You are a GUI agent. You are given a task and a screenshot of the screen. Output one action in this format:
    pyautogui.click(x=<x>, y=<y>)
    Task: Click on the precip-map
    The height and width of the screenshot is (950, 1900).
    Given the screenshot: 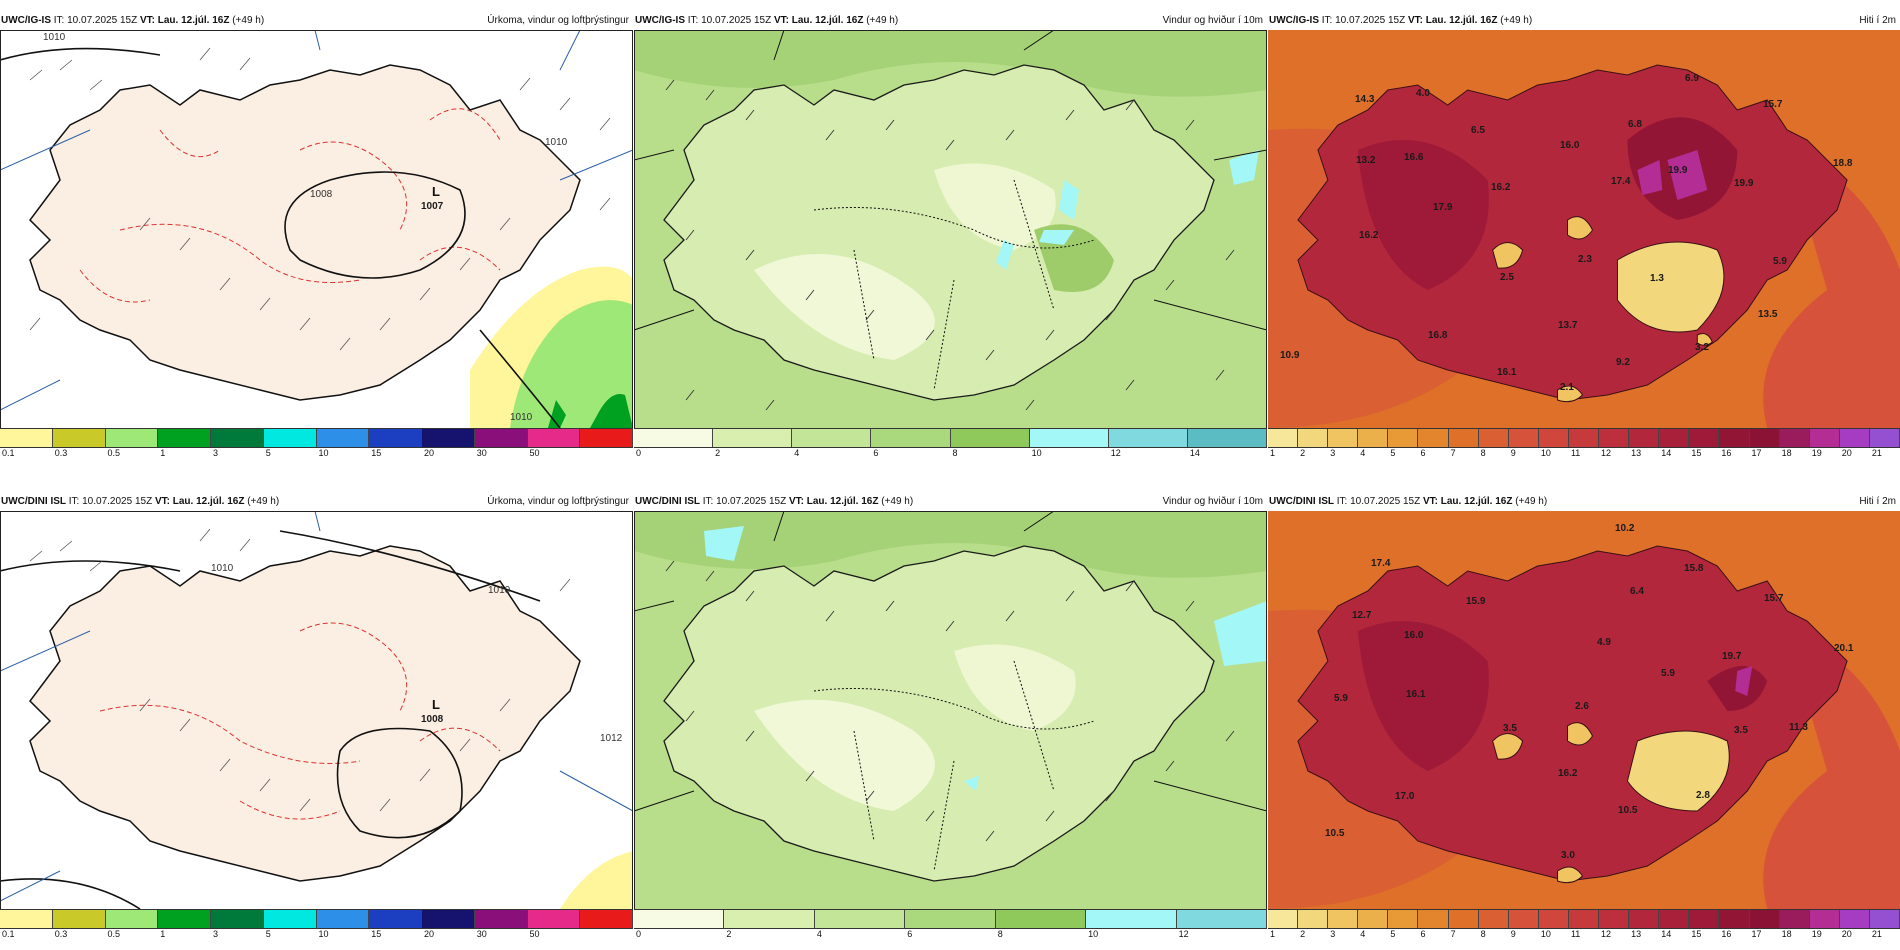 What is the action you would take?
    pyautogui.click(x=316, y=229)
    